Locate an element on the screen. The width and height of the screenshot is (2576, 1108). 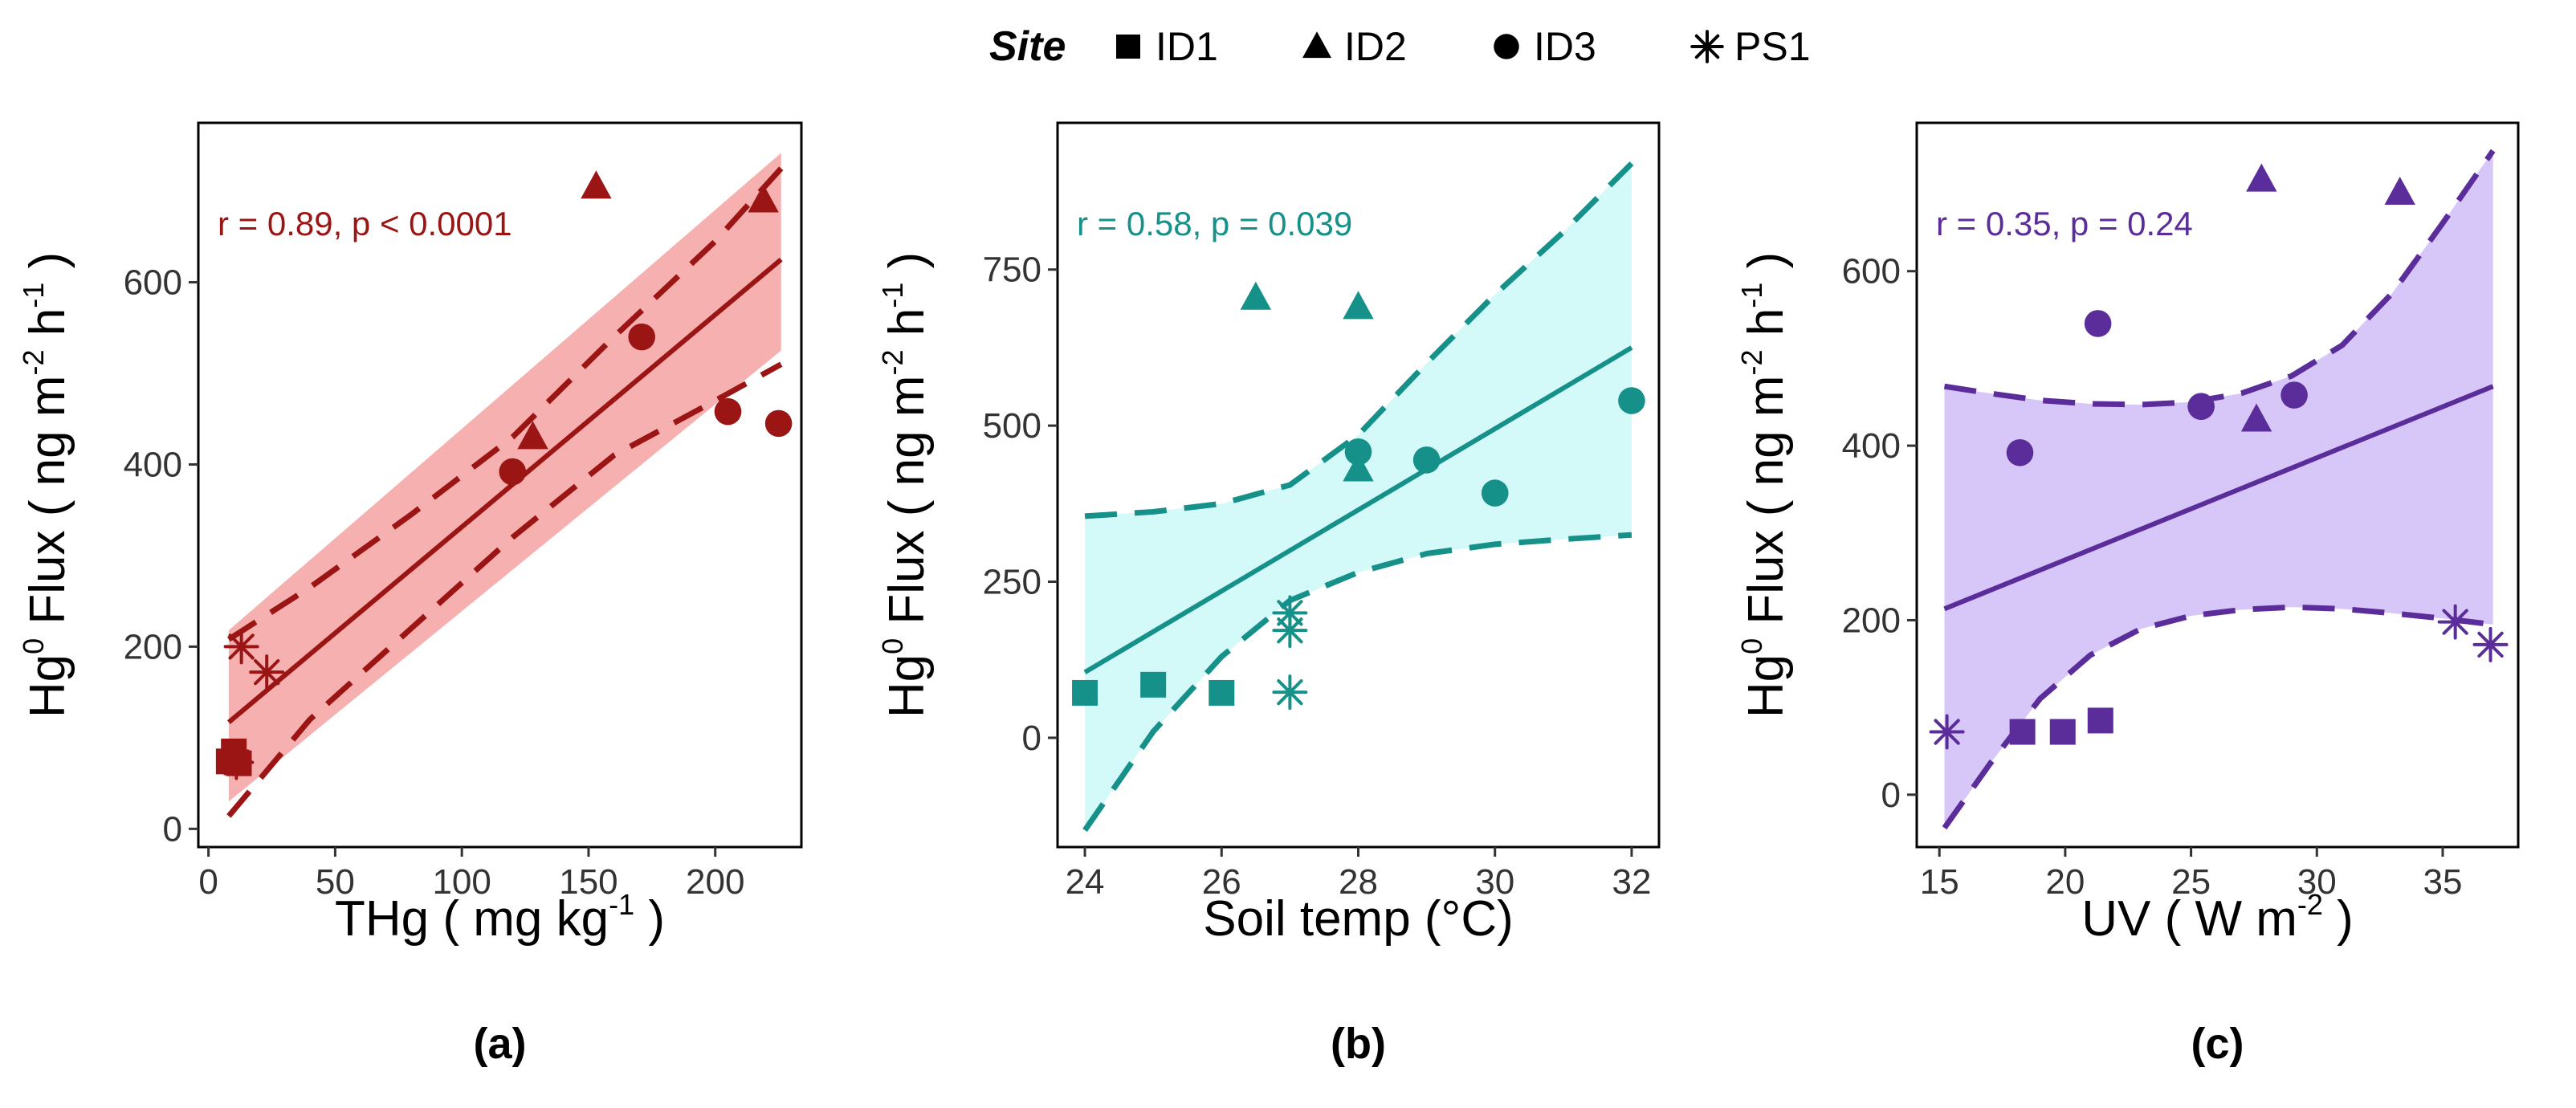
legend-item-id1: ID1 is located at coordinates (1167, 46).